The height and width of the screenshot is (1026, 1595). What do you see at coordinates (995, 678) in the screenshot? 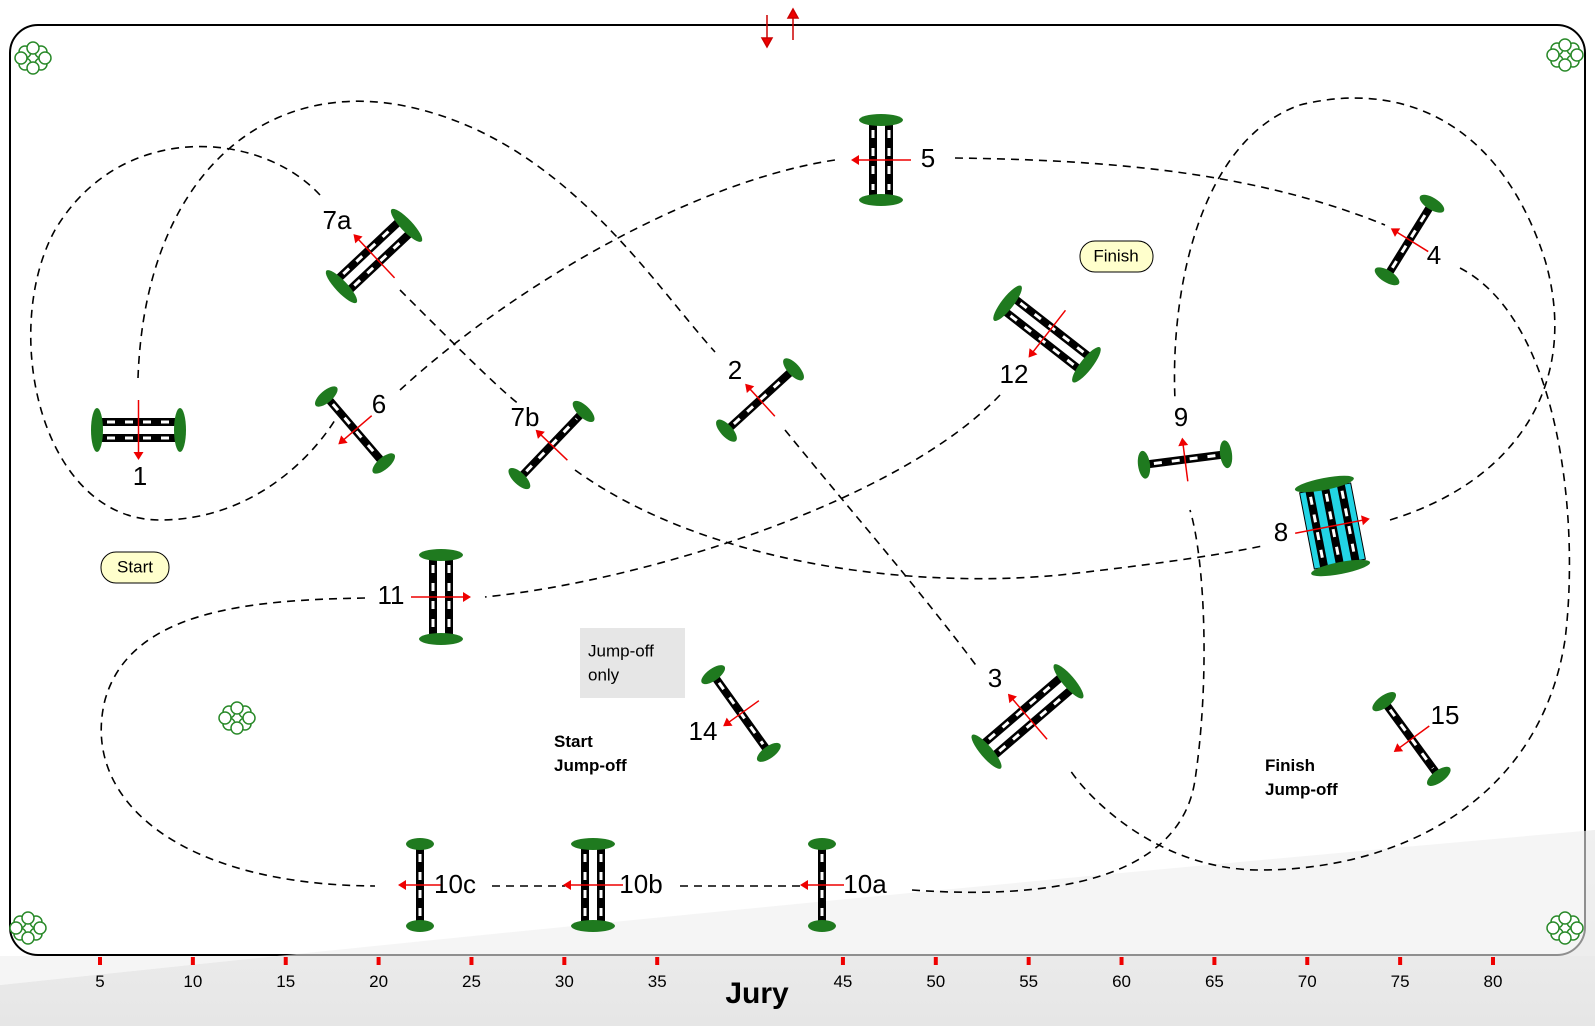
I see `jump-number: 3` at bounding box center [995, 678].